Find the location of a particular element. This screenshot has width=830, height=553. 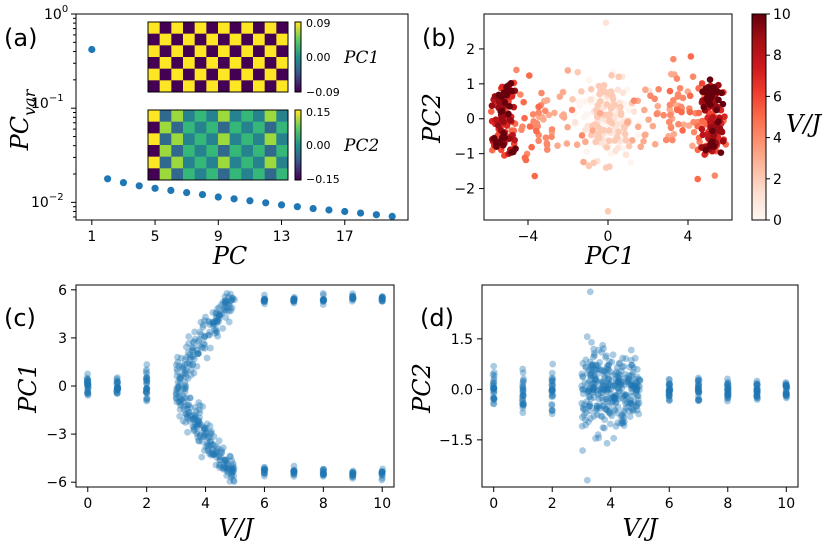

panel-b-xticks: −4 0 4 is located at coordinates (605, 232).